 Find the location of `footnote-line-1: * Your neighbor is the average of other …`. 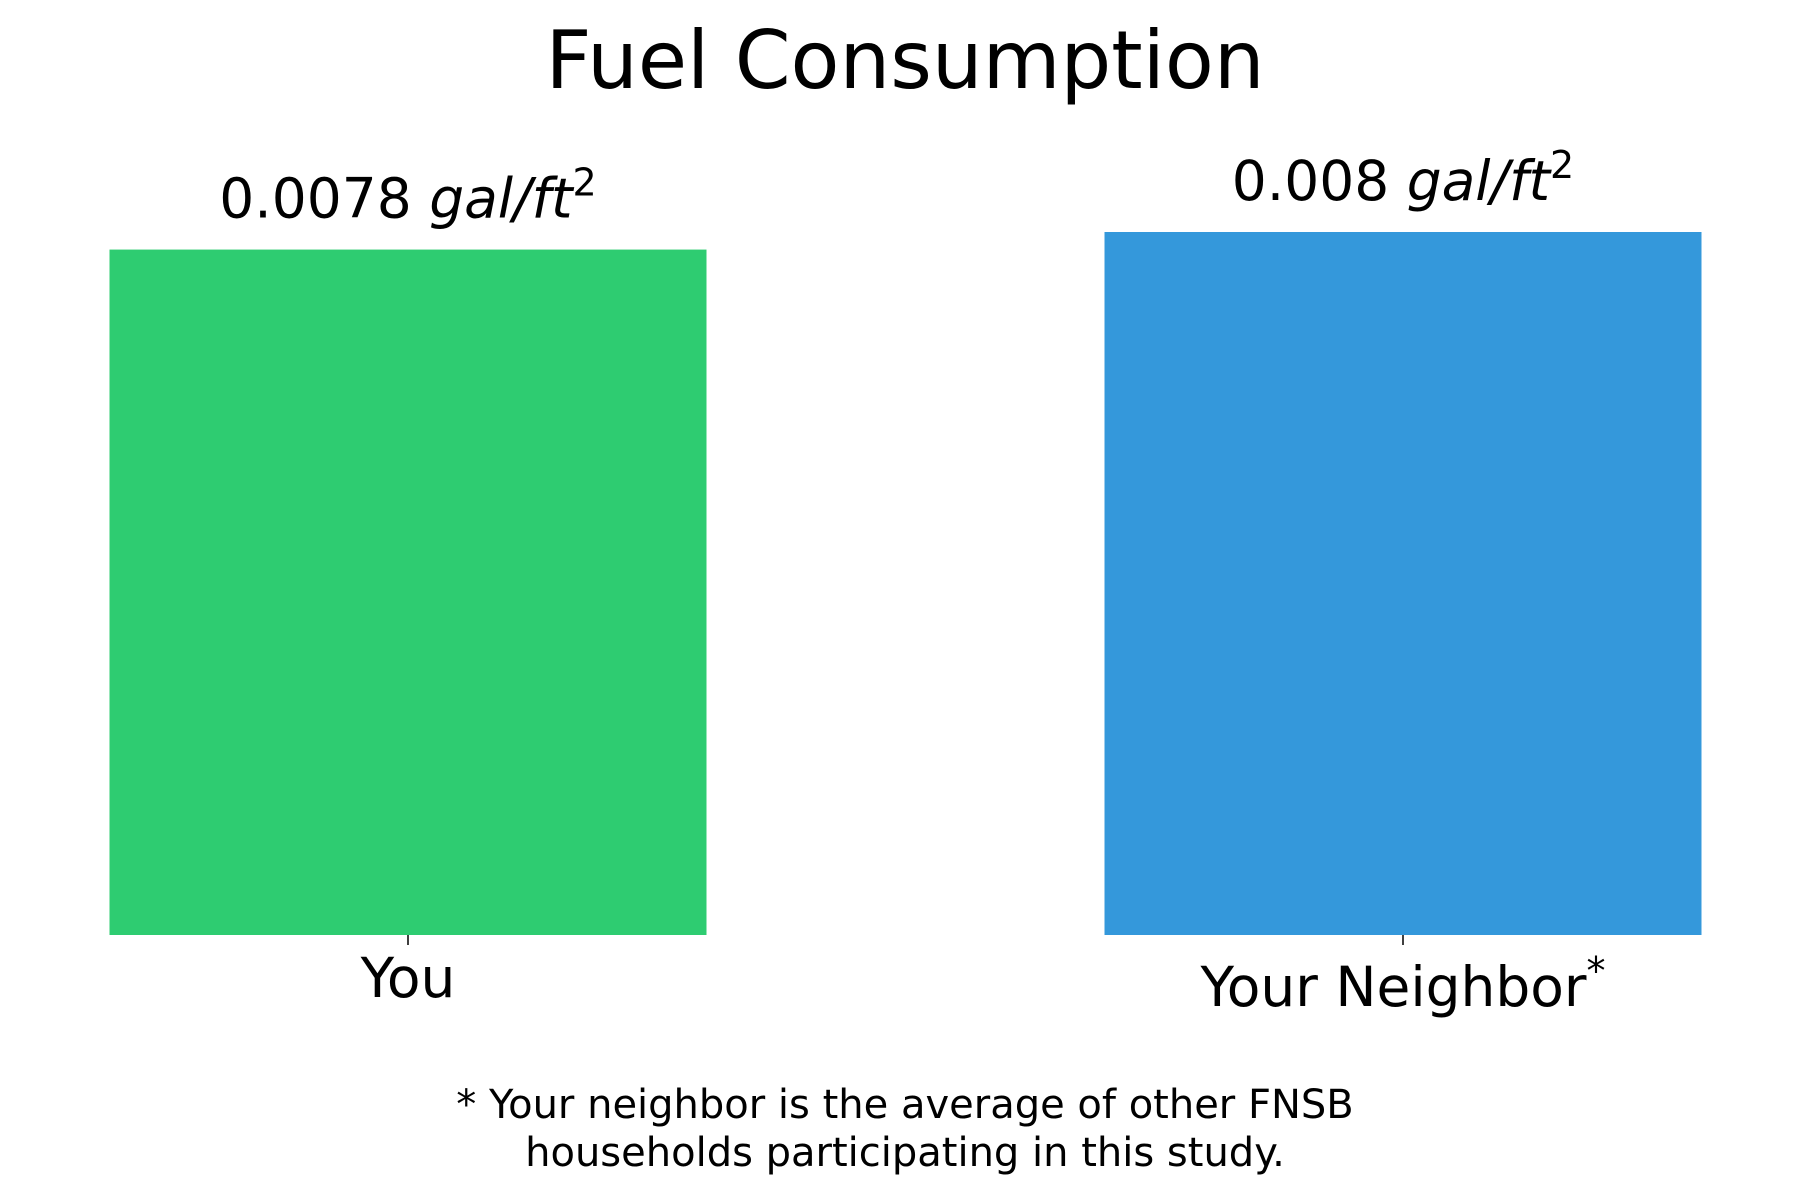

footnote-line-1: * Your neighbor is the average of other … is located at coordinates (904, 1105).